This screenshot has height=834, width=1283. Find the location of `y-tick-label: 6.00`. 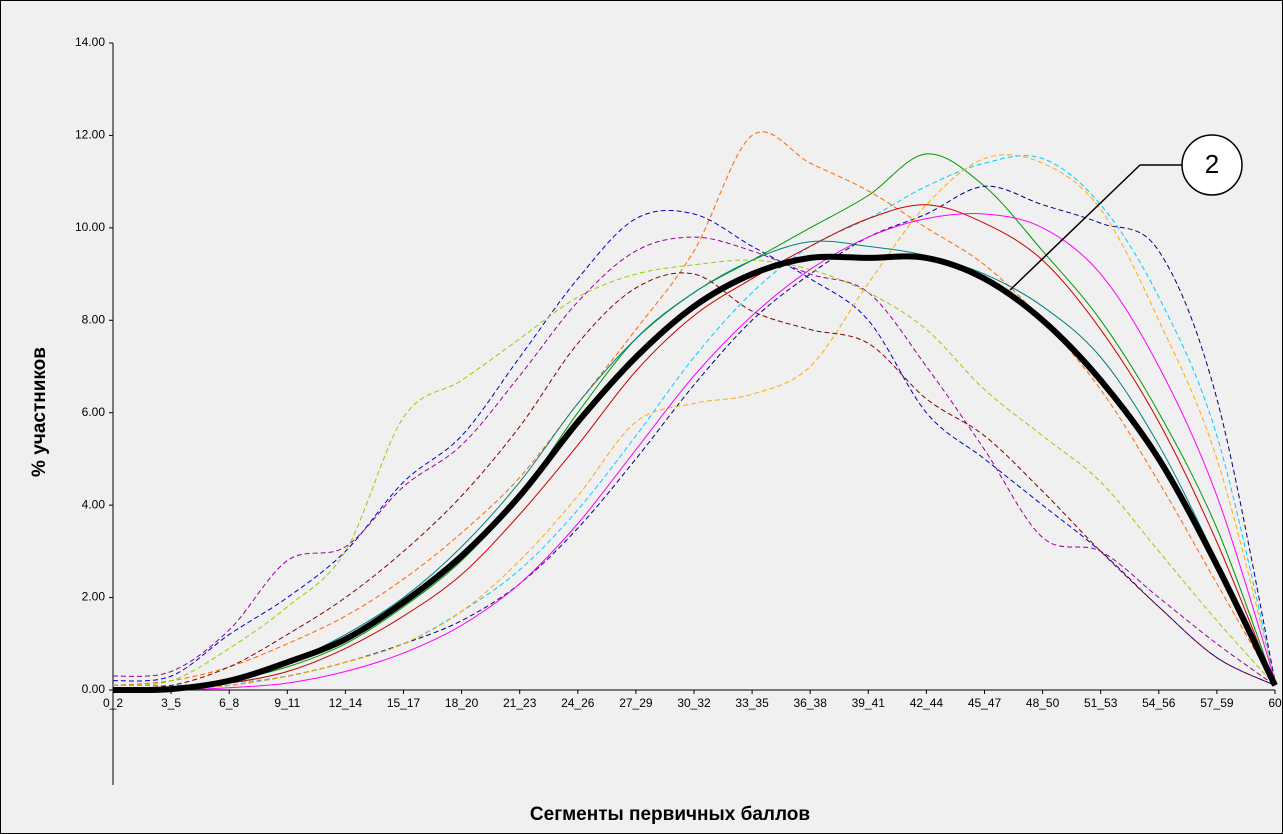

y-tick-label: 6.00 is located at coordinates (94, 412).